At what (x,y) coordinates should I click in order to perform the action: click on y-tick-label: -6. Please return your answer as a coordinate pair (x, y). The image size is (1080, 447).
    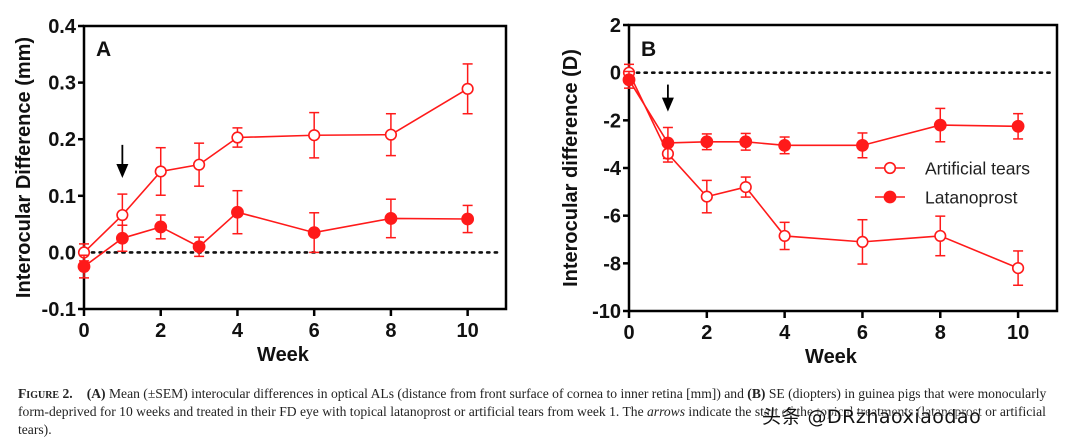
    Looking at the image, I should click on (612, 217).